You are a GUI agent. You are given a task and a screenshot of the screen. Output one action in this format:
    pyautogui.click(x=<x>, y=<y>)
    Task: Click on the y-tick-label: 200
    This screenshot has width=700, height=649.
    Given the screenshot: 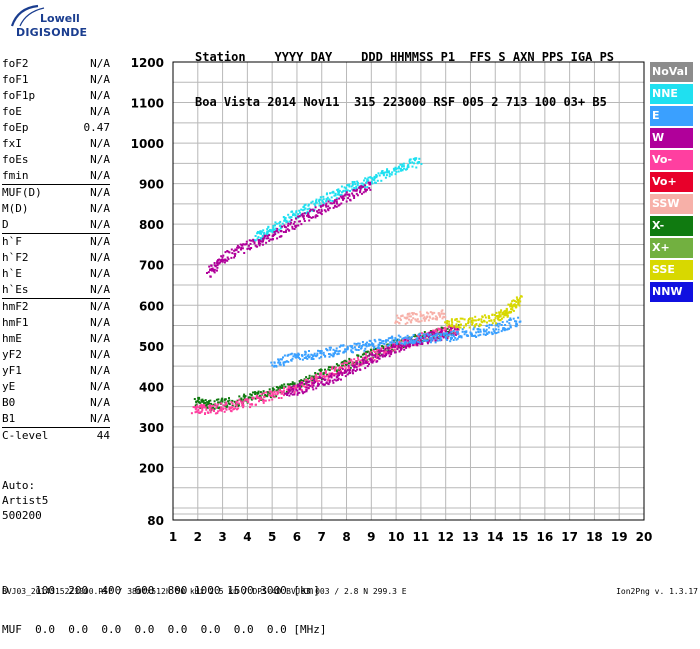 What is the action you would take?
    pyautogui.click(x=151, y=468)
    